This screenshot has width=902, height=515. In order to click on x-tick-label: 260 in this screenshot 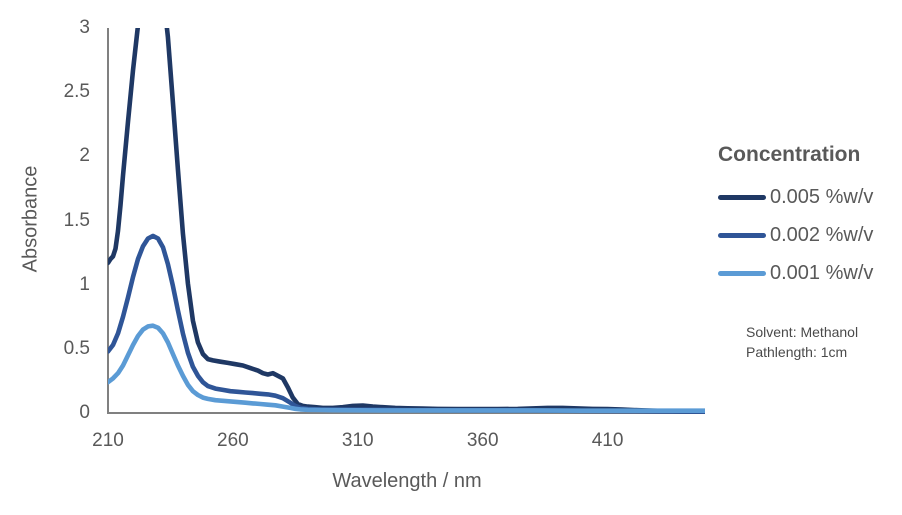, I will do `click(233, 440)`.